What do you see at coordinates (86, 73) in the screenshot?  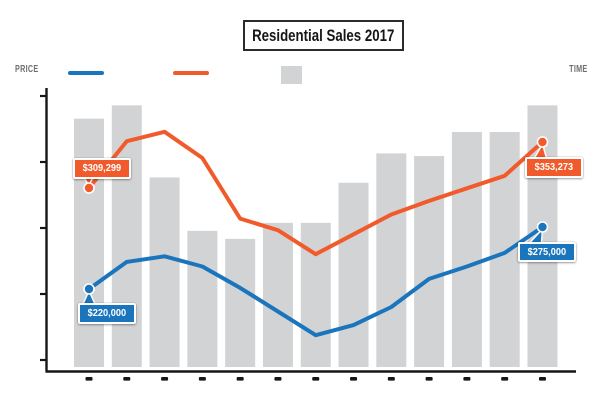 I see `blue-line-legend-swatch` at bounding box center [86, 73].